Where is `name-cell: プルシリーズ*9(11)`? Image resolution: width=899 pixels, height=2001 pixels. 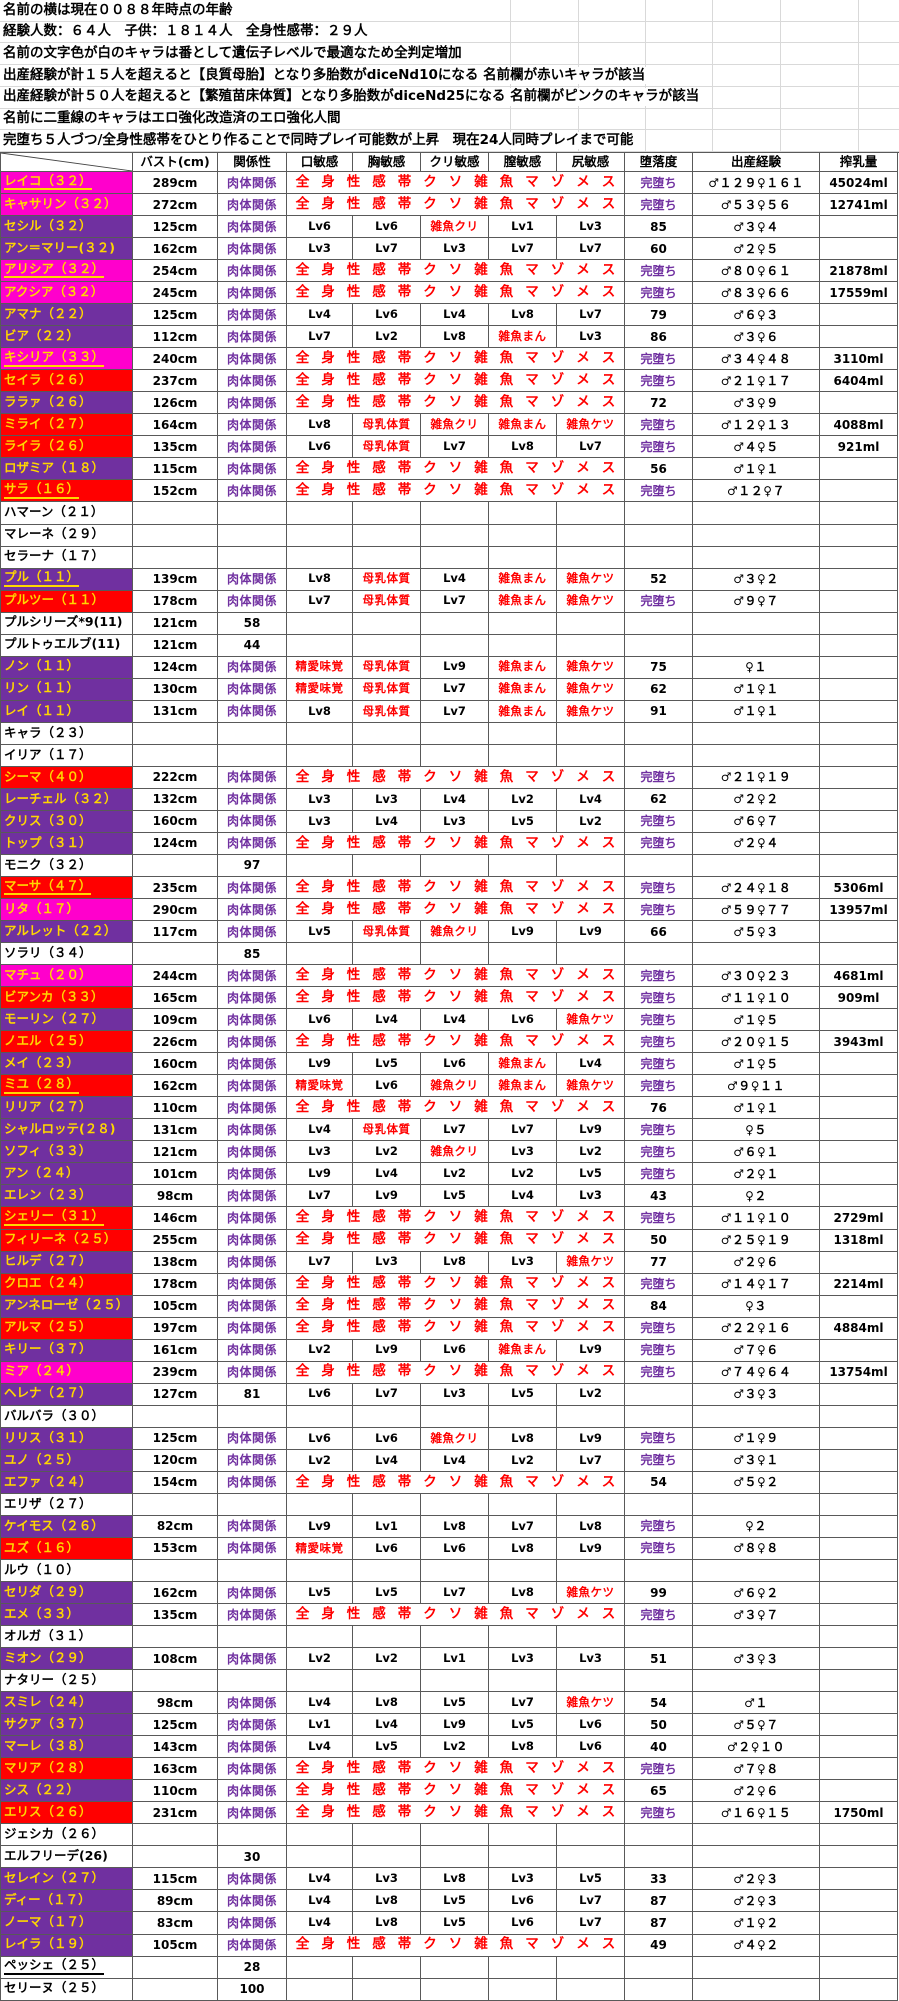 name-cell: プルシリーズ*9(11) is located at coordinates (67, 623).